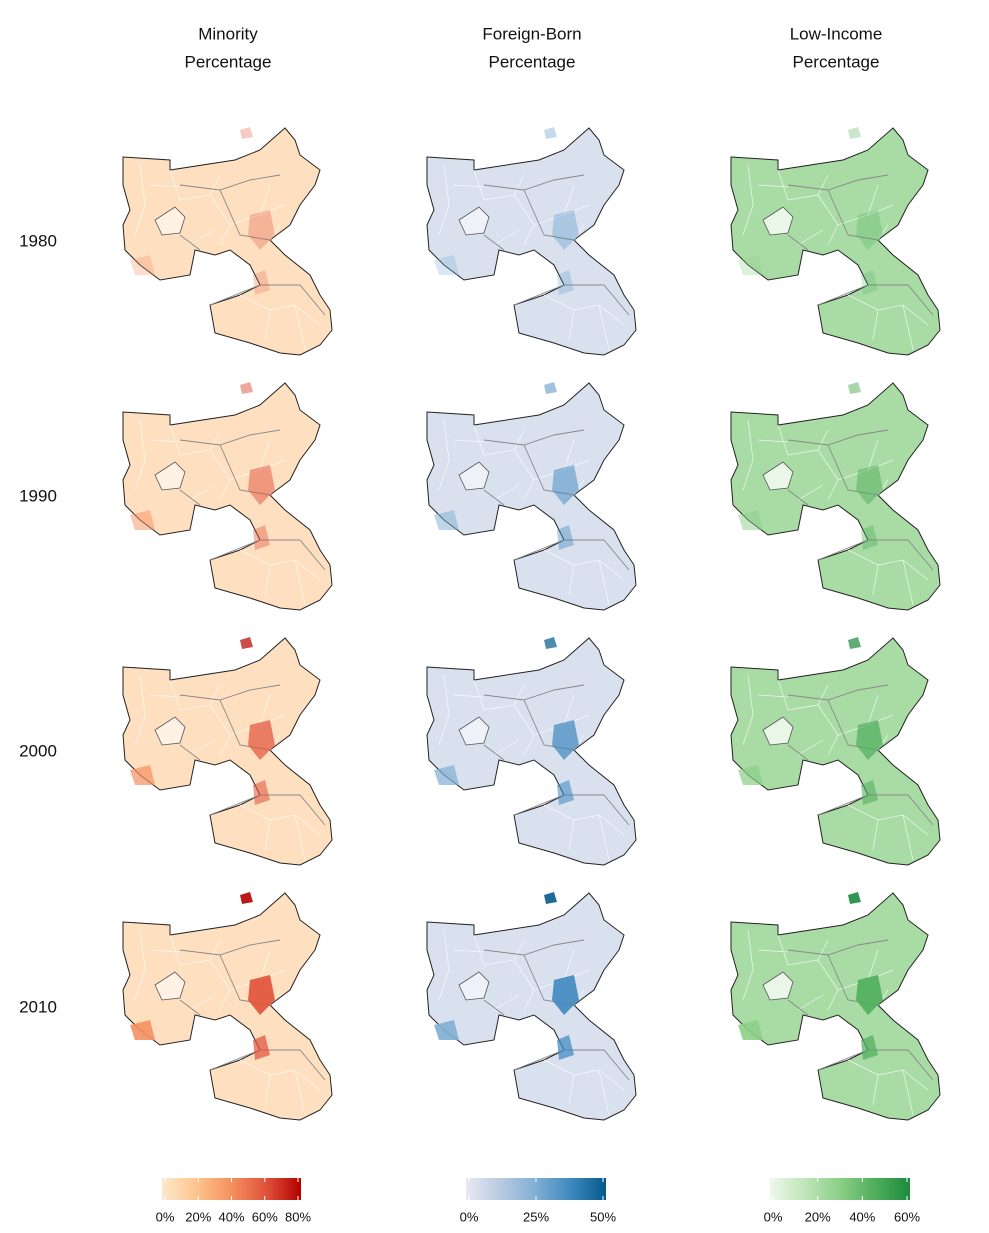  Describe the element at coordinates (836, 33) in the screenshot. I see `column-title: Low-Income` at that location.